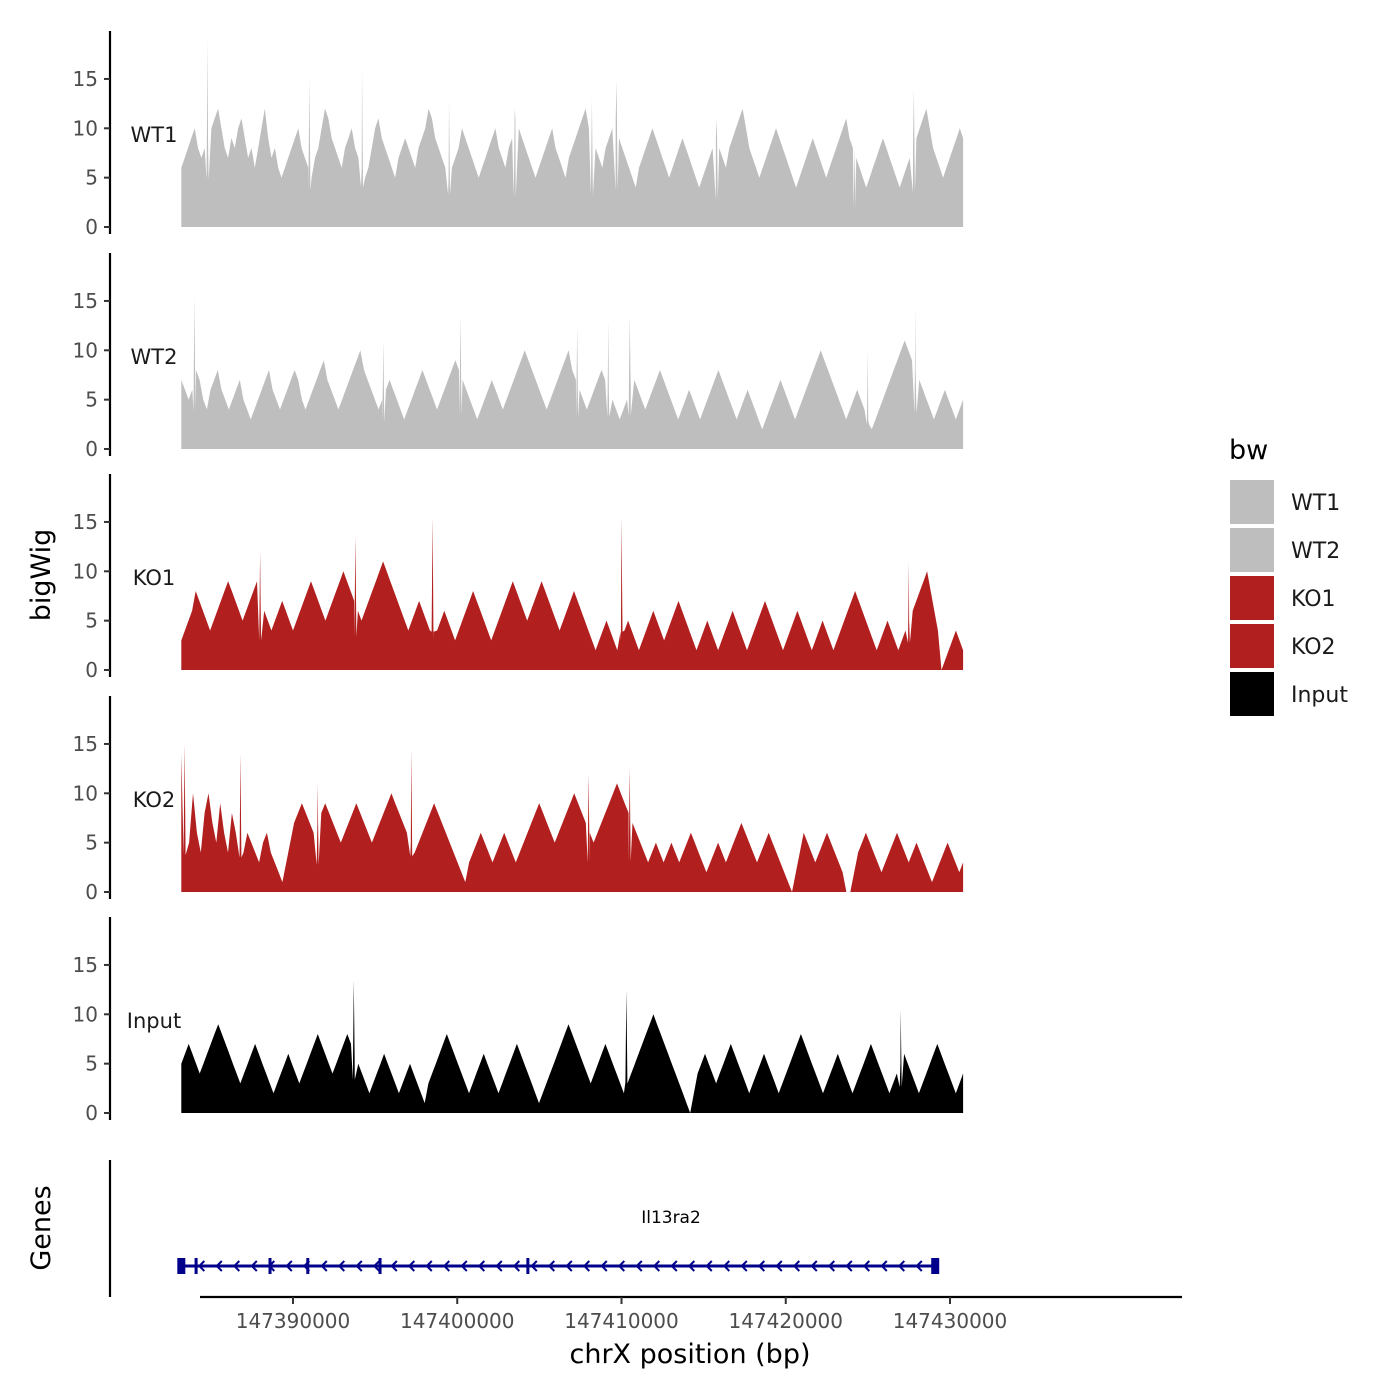 The height and width of the screenshot is (1400, 1400). I want to click on coverage-area-wt1, so click(572, 133).